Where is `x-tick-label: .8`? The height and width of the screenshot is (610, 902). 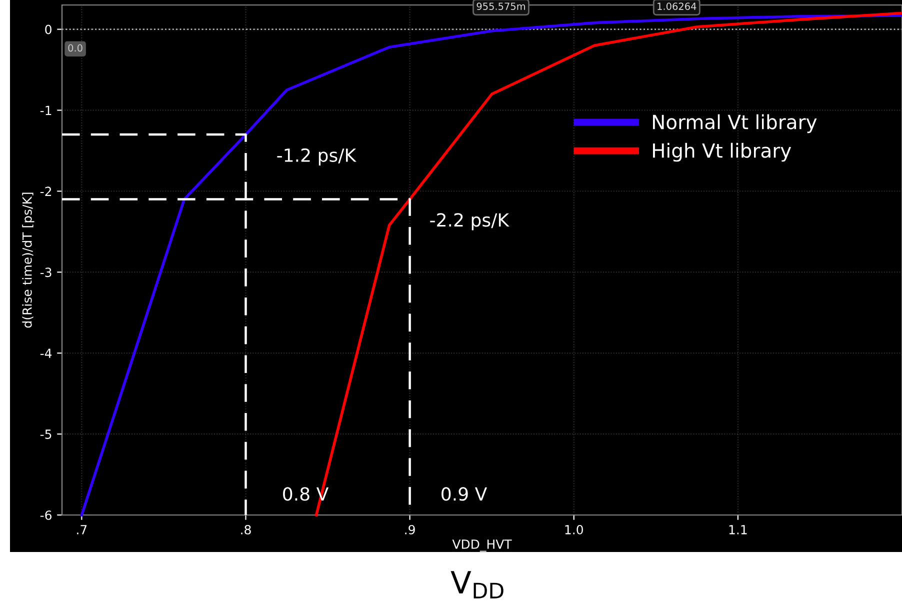
x-tick-label: .8 is located at coordinates (246, 529).